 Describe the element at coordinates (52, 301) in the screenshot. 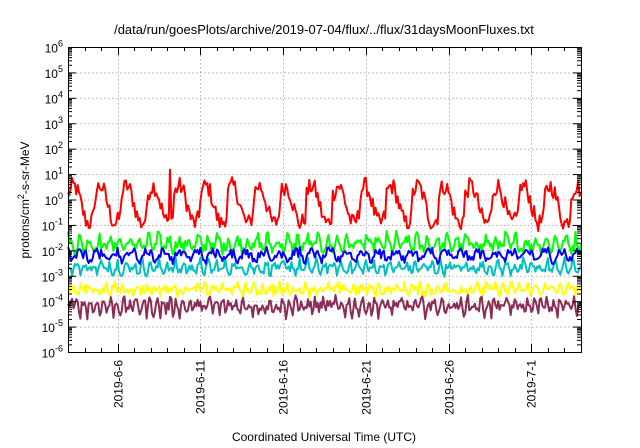

I see `y-tick-label: 10⁻⁴` at that location.